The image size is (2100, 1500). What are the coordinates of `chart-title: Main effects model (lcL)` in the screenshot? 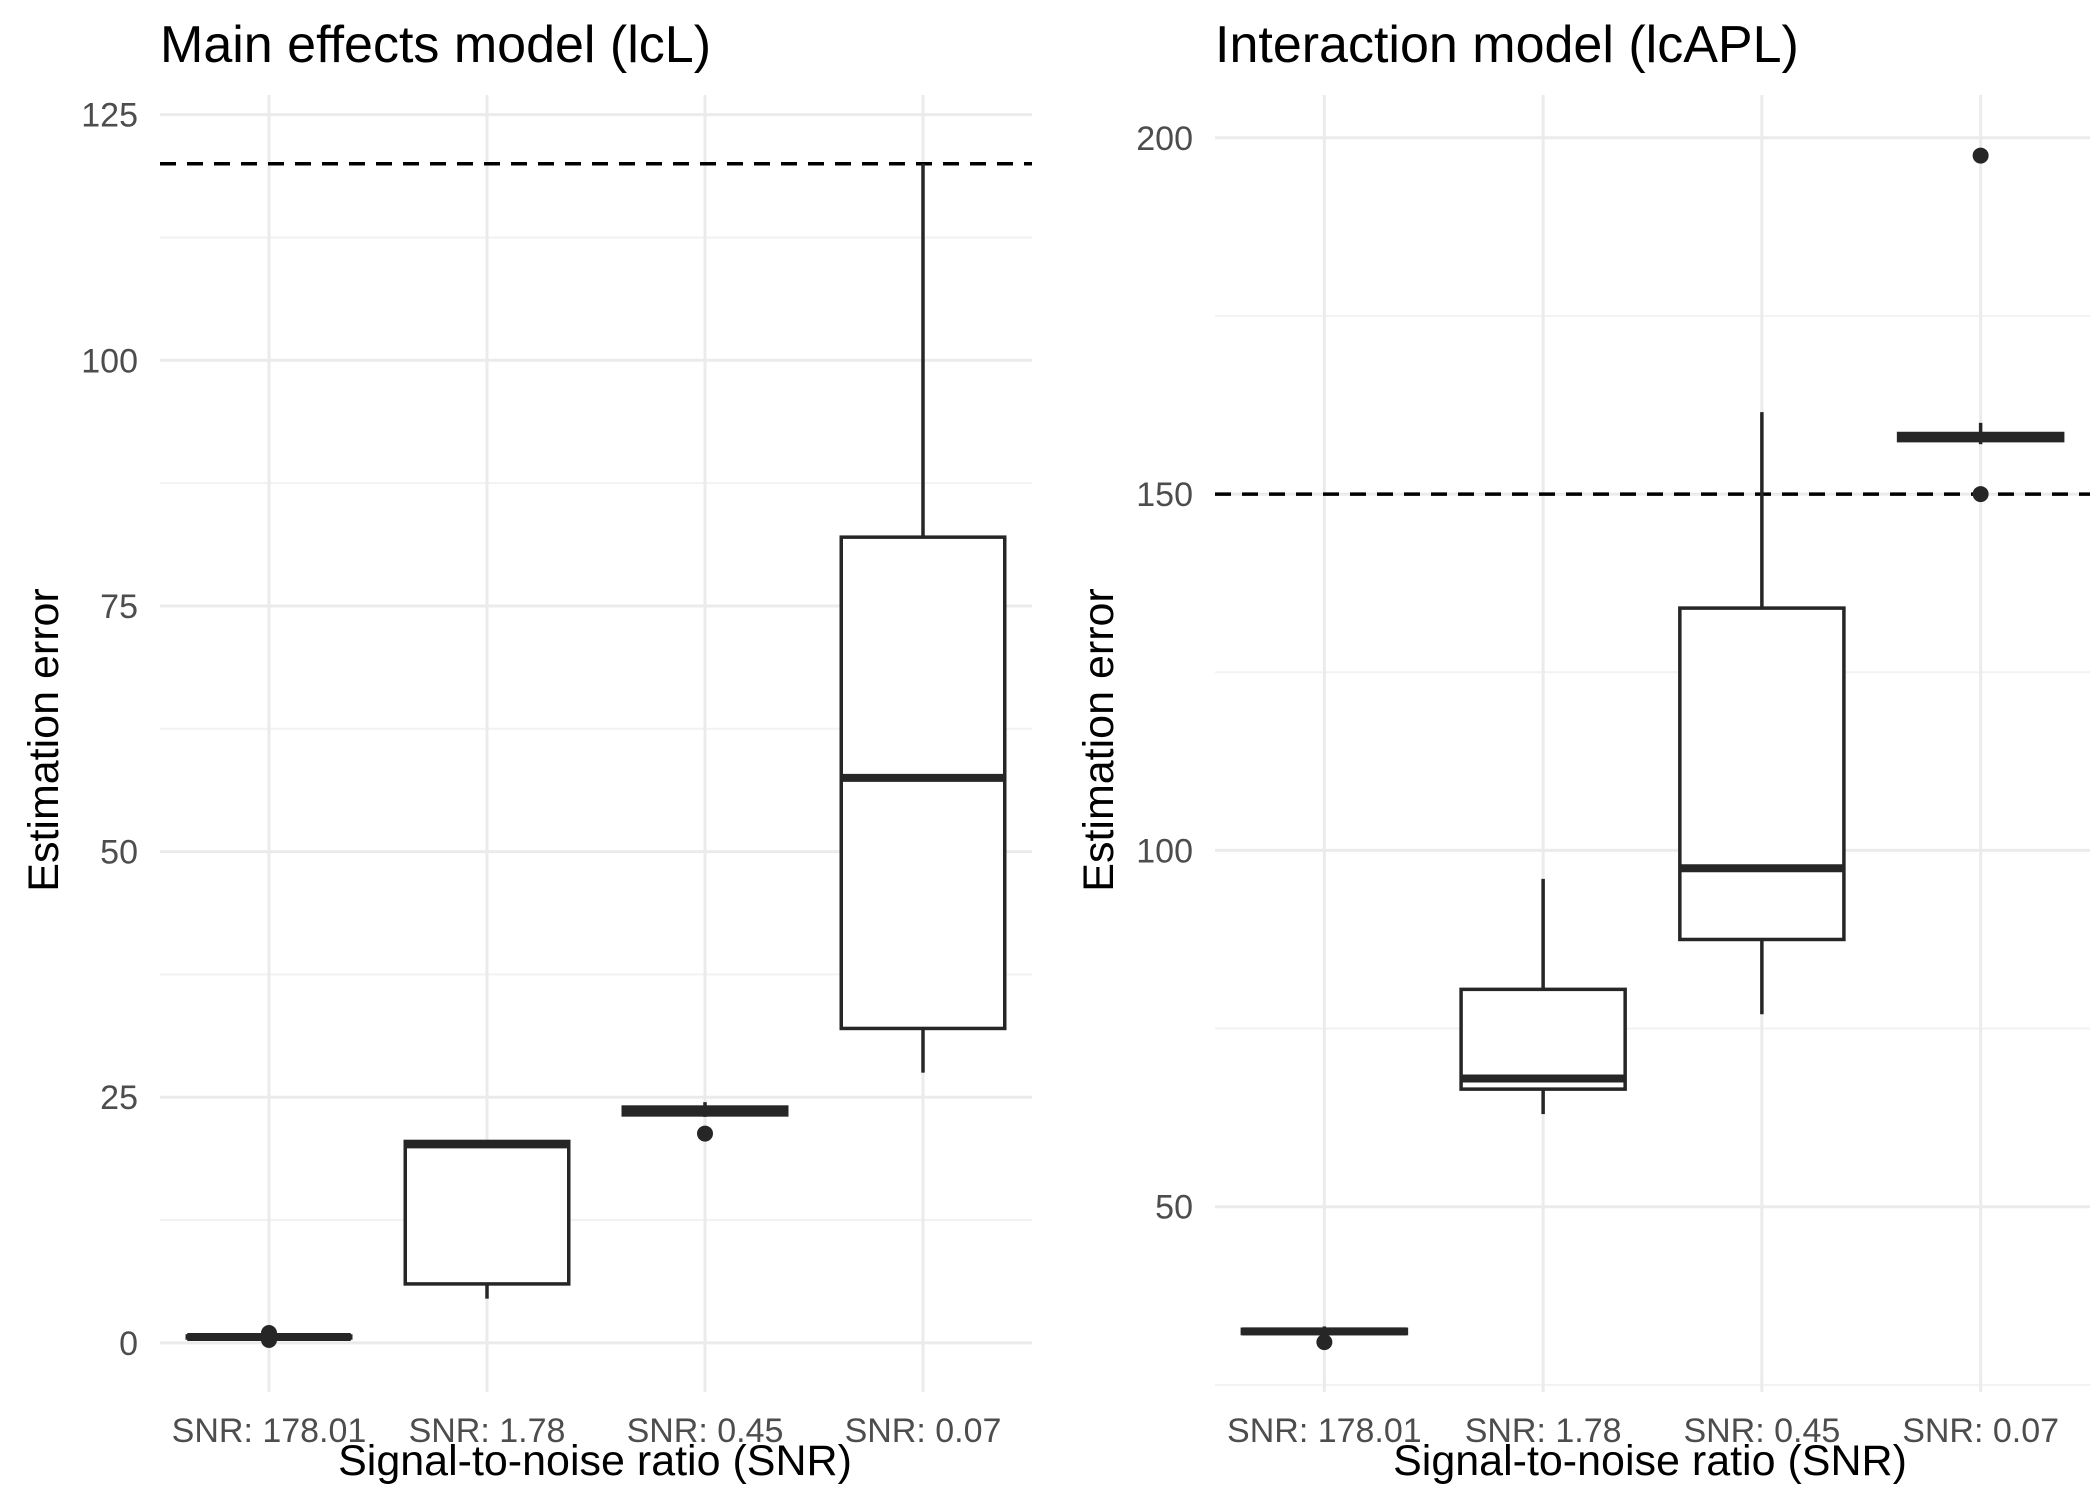 It's located at (435, 45).